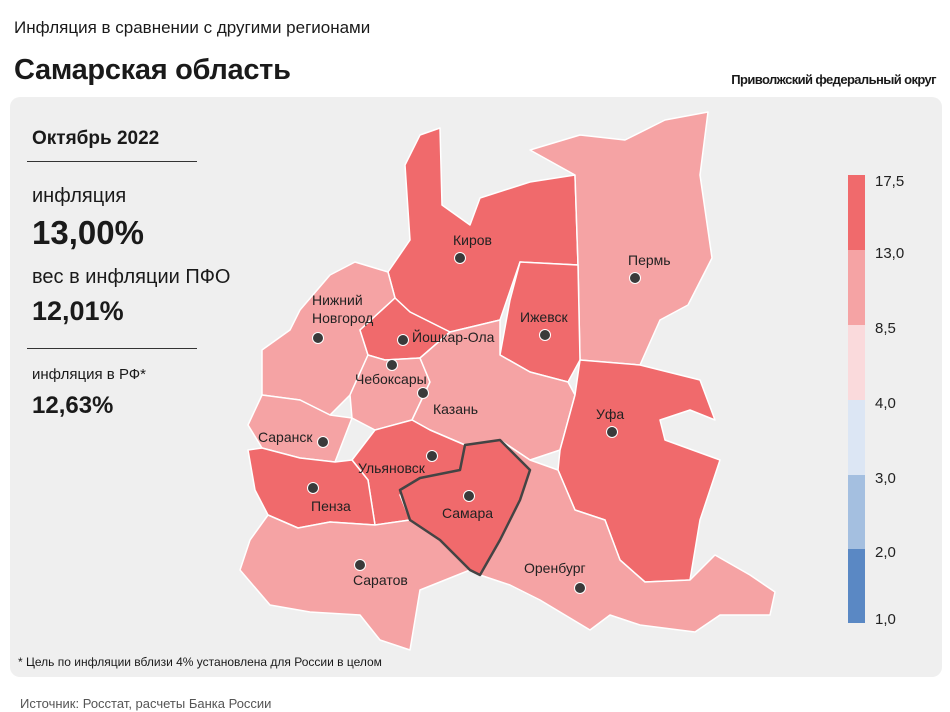  Describe the element at coordinates (331, 506) in the screenshot. I see `city-label-penza: Пенза` at that location.